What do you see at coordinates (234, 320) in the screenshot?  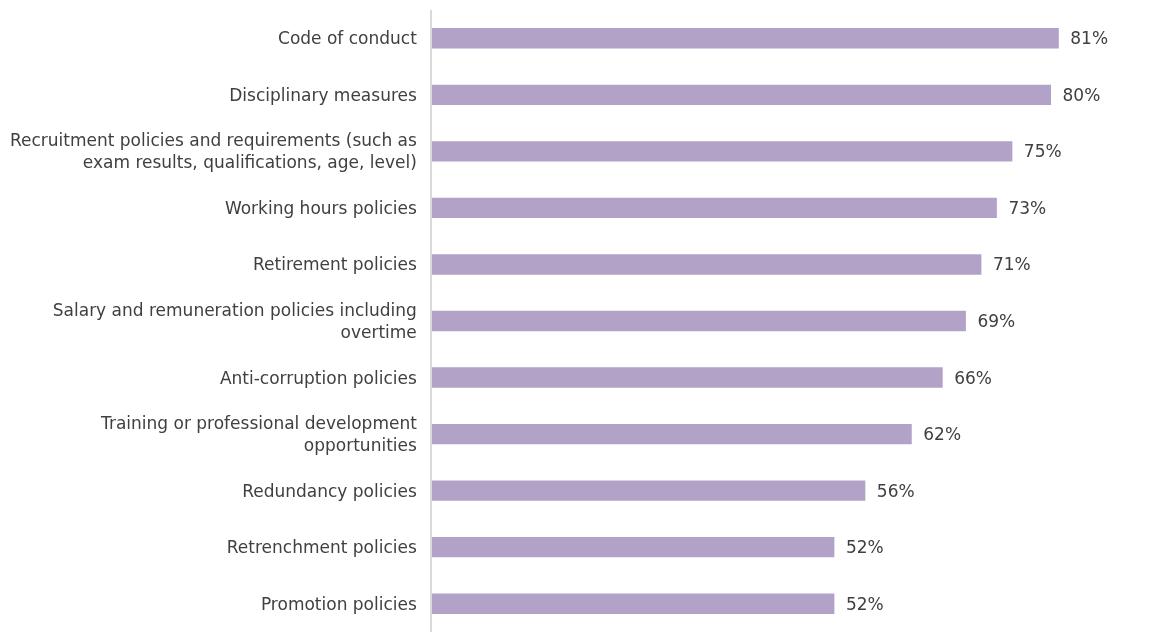 I see `y-tick-label: Salary and remuneration policies including overtime` at bounding box center [234, 320].